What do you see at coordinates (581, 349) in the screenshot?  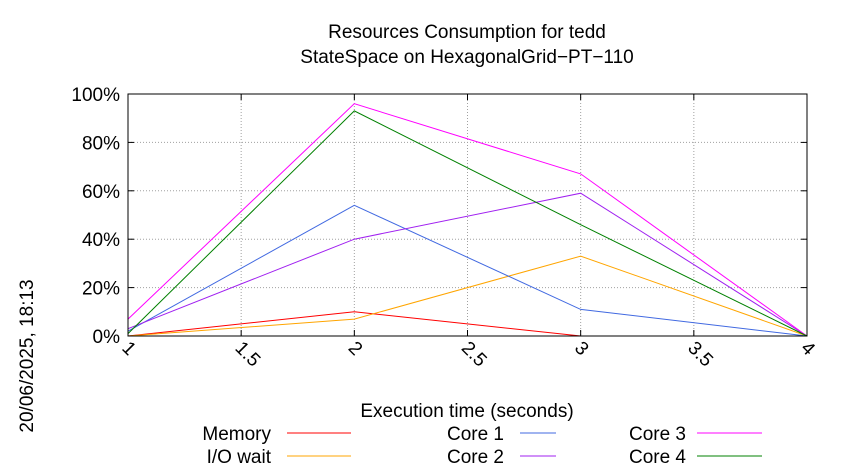 I see `x-tick-label: 3` at bounding box center [581, 349].